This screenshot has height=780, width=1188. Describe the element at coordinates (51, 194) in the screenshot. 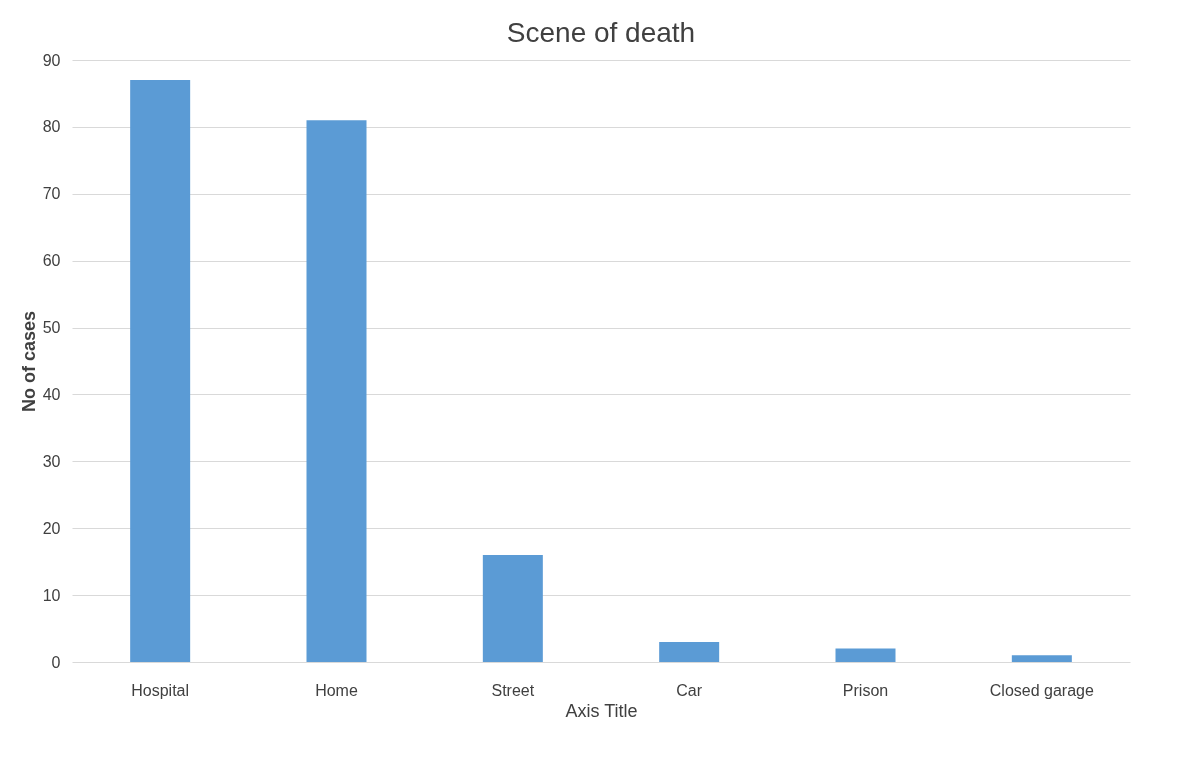

I see `y-tick-label: 70` at that location.